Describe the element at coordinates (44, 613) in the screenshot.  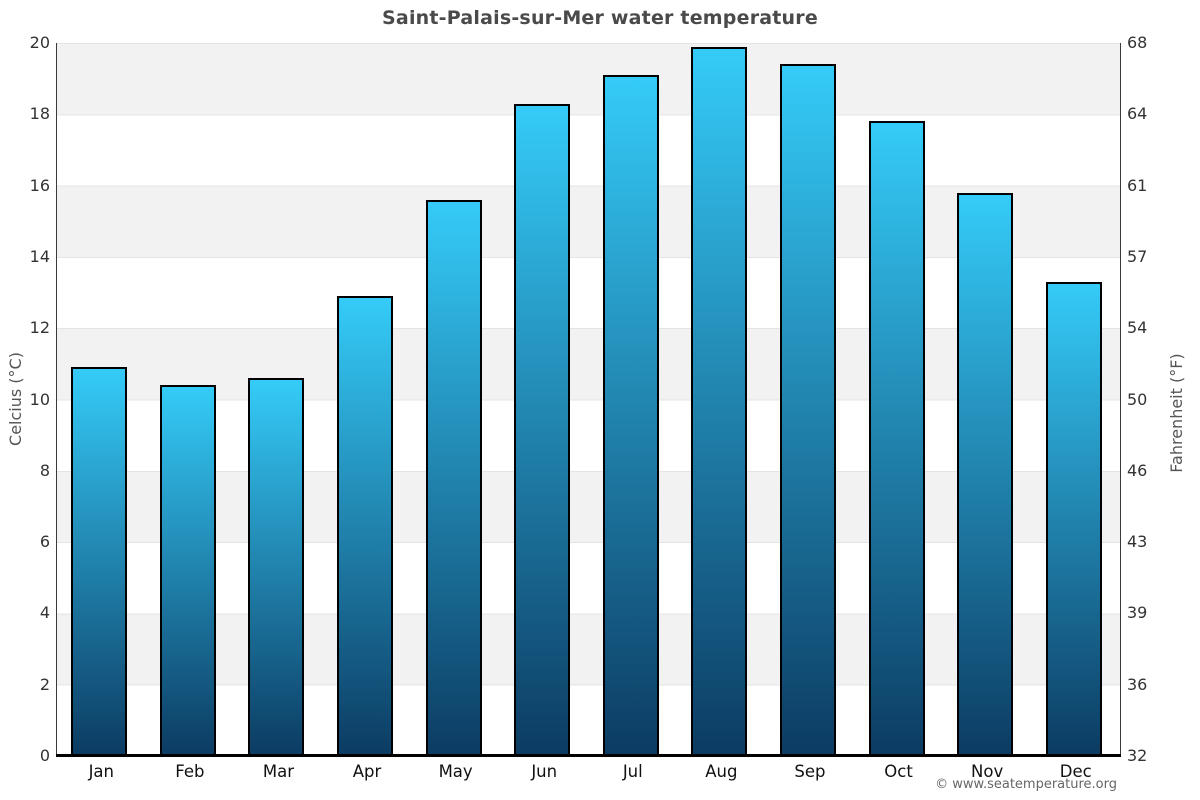
I see `celsius-tick: 4` at that location.